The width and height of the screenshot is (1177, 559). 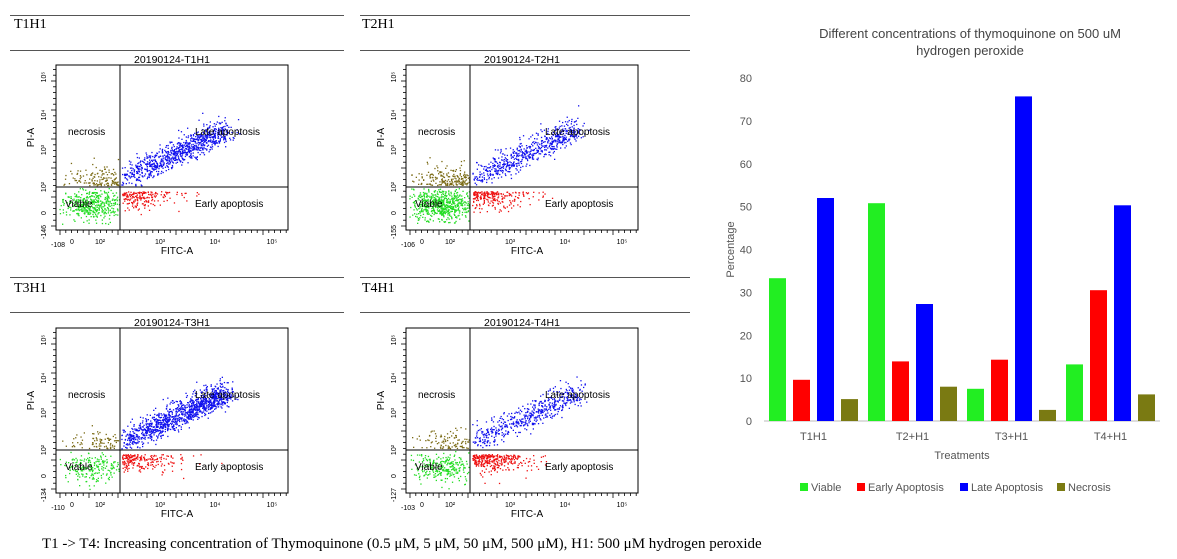 What do you see at coordinates (44, 186) in the screenshot?
I see `y-tick-label: 10²` at bounding box center [44, 186].